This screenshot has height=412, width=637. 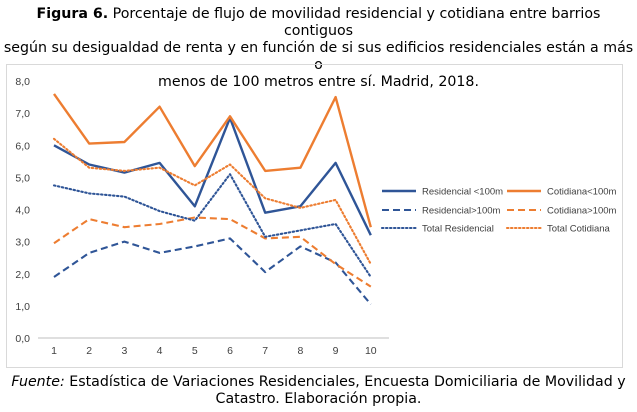 I want to click on y-tick-label: 2,0, so click(x=22, y=275).